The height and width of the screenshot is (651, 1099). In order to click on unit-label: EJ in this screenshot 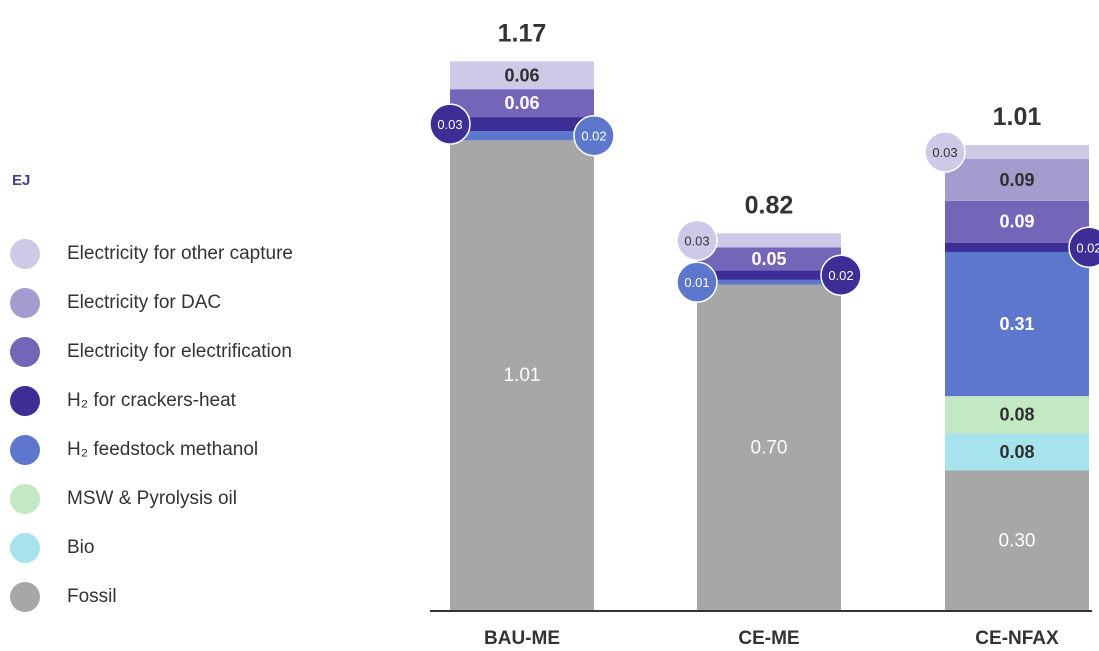, I will do `click(21, 180)`.